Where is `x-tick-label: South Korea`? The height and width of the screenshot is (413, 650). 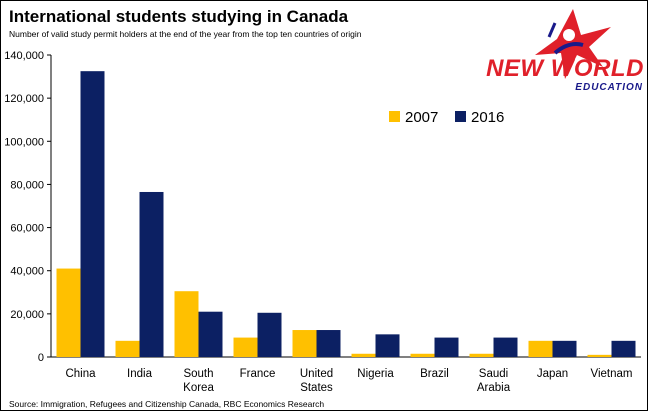 x-tick-label: South Korea is located at coordinates (198, 381).